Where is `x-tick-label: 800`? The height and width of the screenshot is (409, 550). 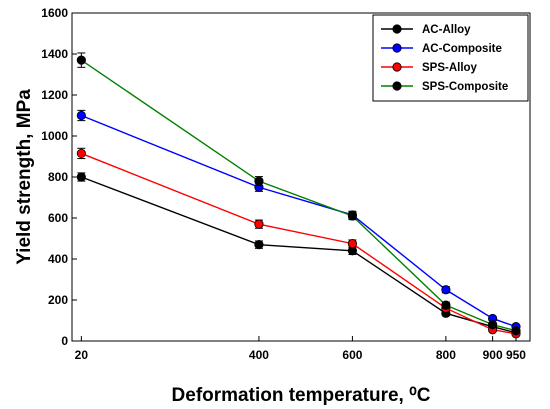
x-tick-label: 800 is located at coordinates (446, 355).